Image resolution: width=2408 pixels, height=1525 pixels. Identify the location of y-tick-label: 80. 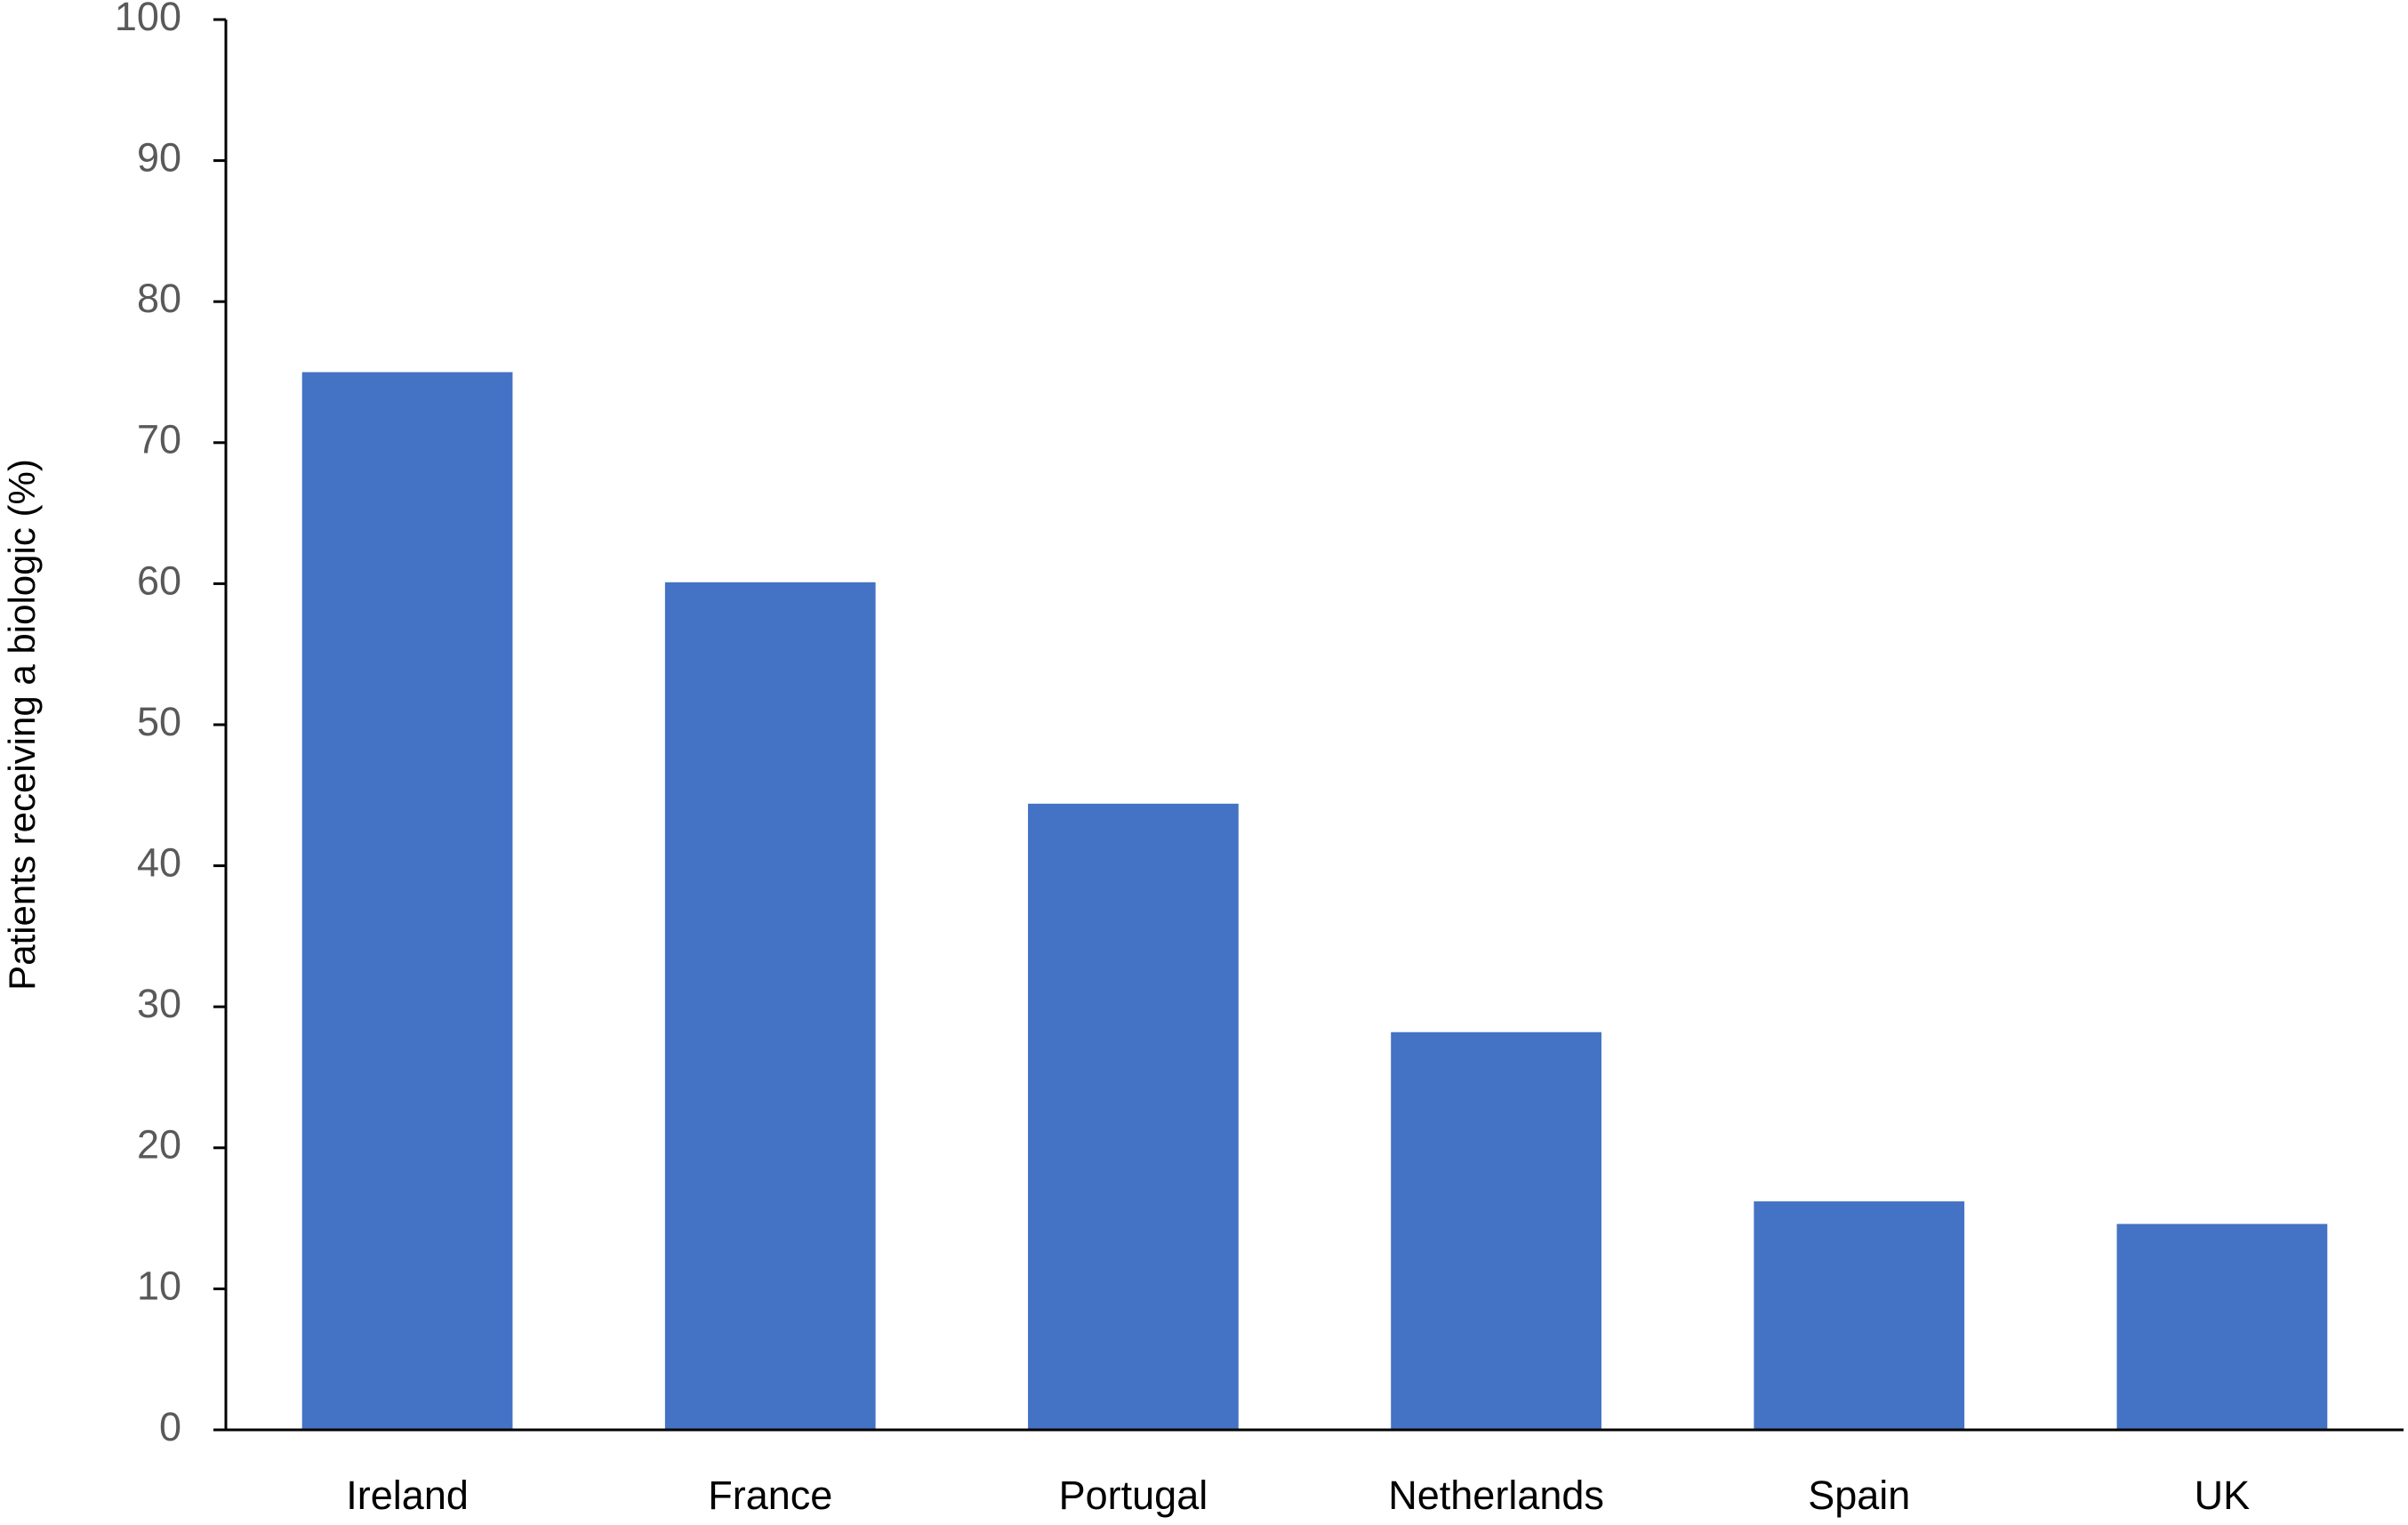
(159, 298).